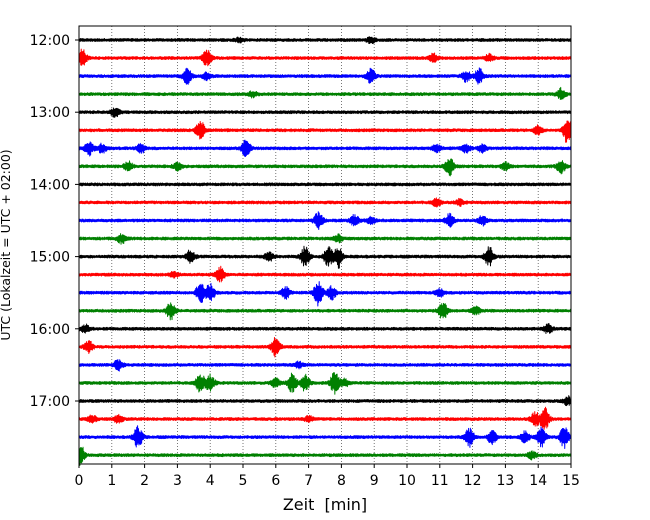 The width and height of the screenshot is (650, 520). What do you see at coordinates (50, 113) in the screenshot?
I see `y-tick-label: 13:00` at bounding box center [50, 113].